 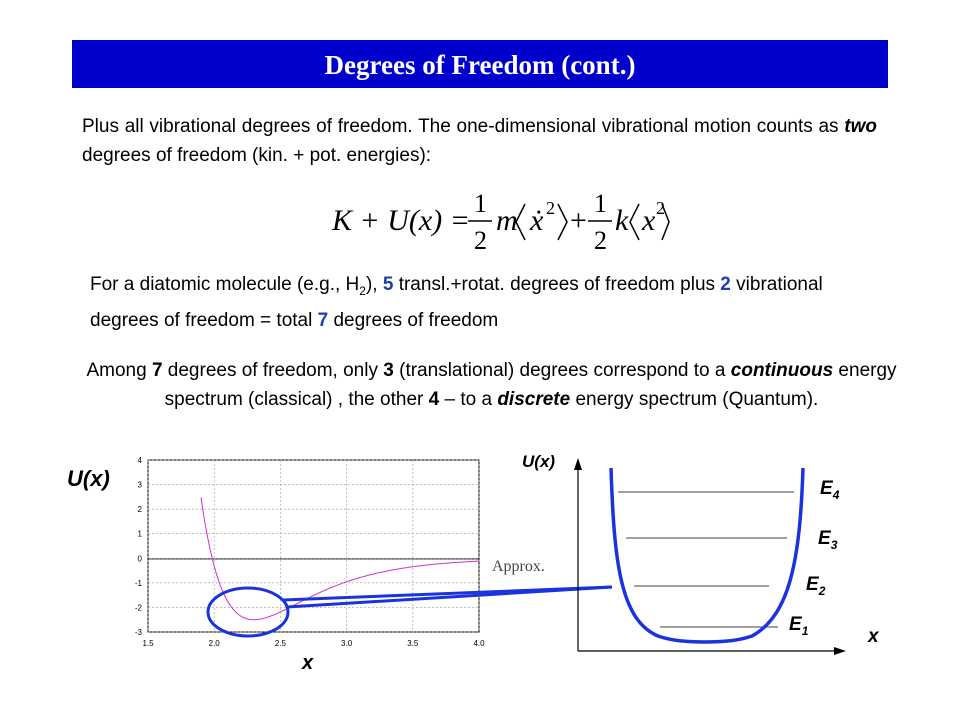 What do you see at coordinates (828, 540) in the screenshot?
I see `label-e3: E3` at bounding box center [828, 540].